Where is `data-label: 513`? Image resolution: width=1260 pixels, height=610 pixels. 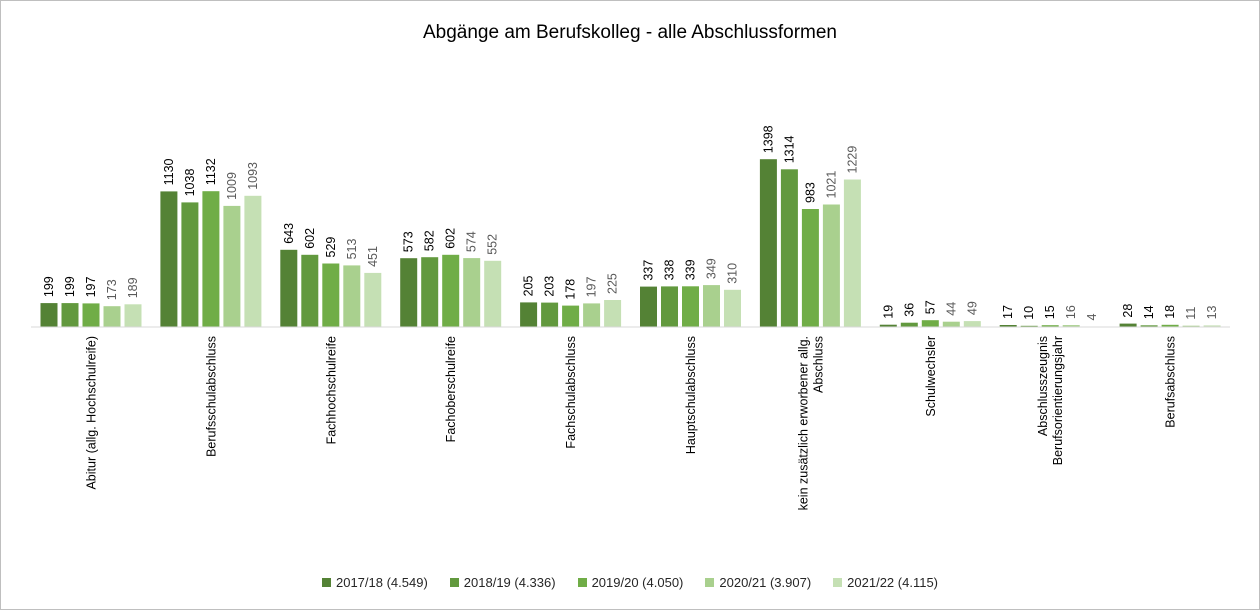 data-label: 513 is located at coordinates (352, 248).